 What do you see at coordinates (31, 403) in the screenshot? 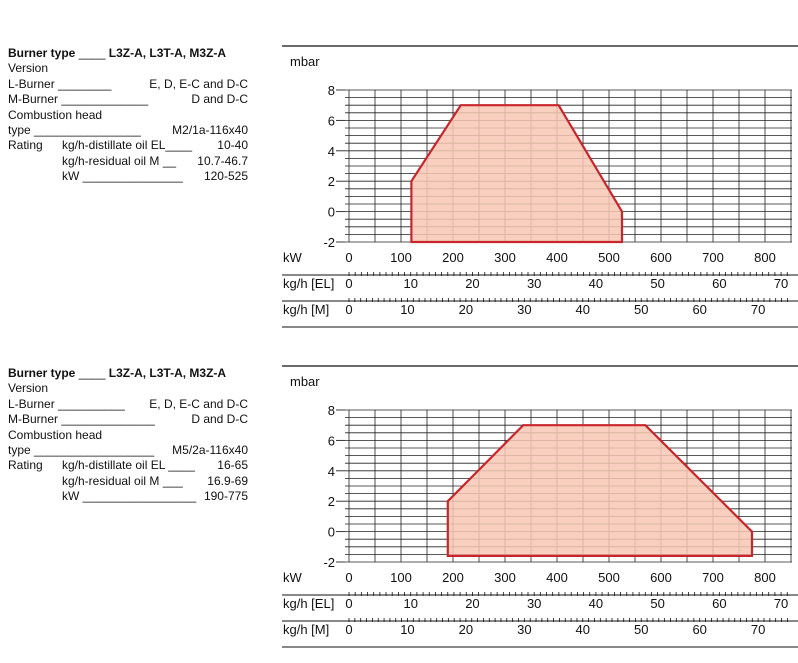
I see `l-burner-label: L-Burner` at bounding box center [31, 403].